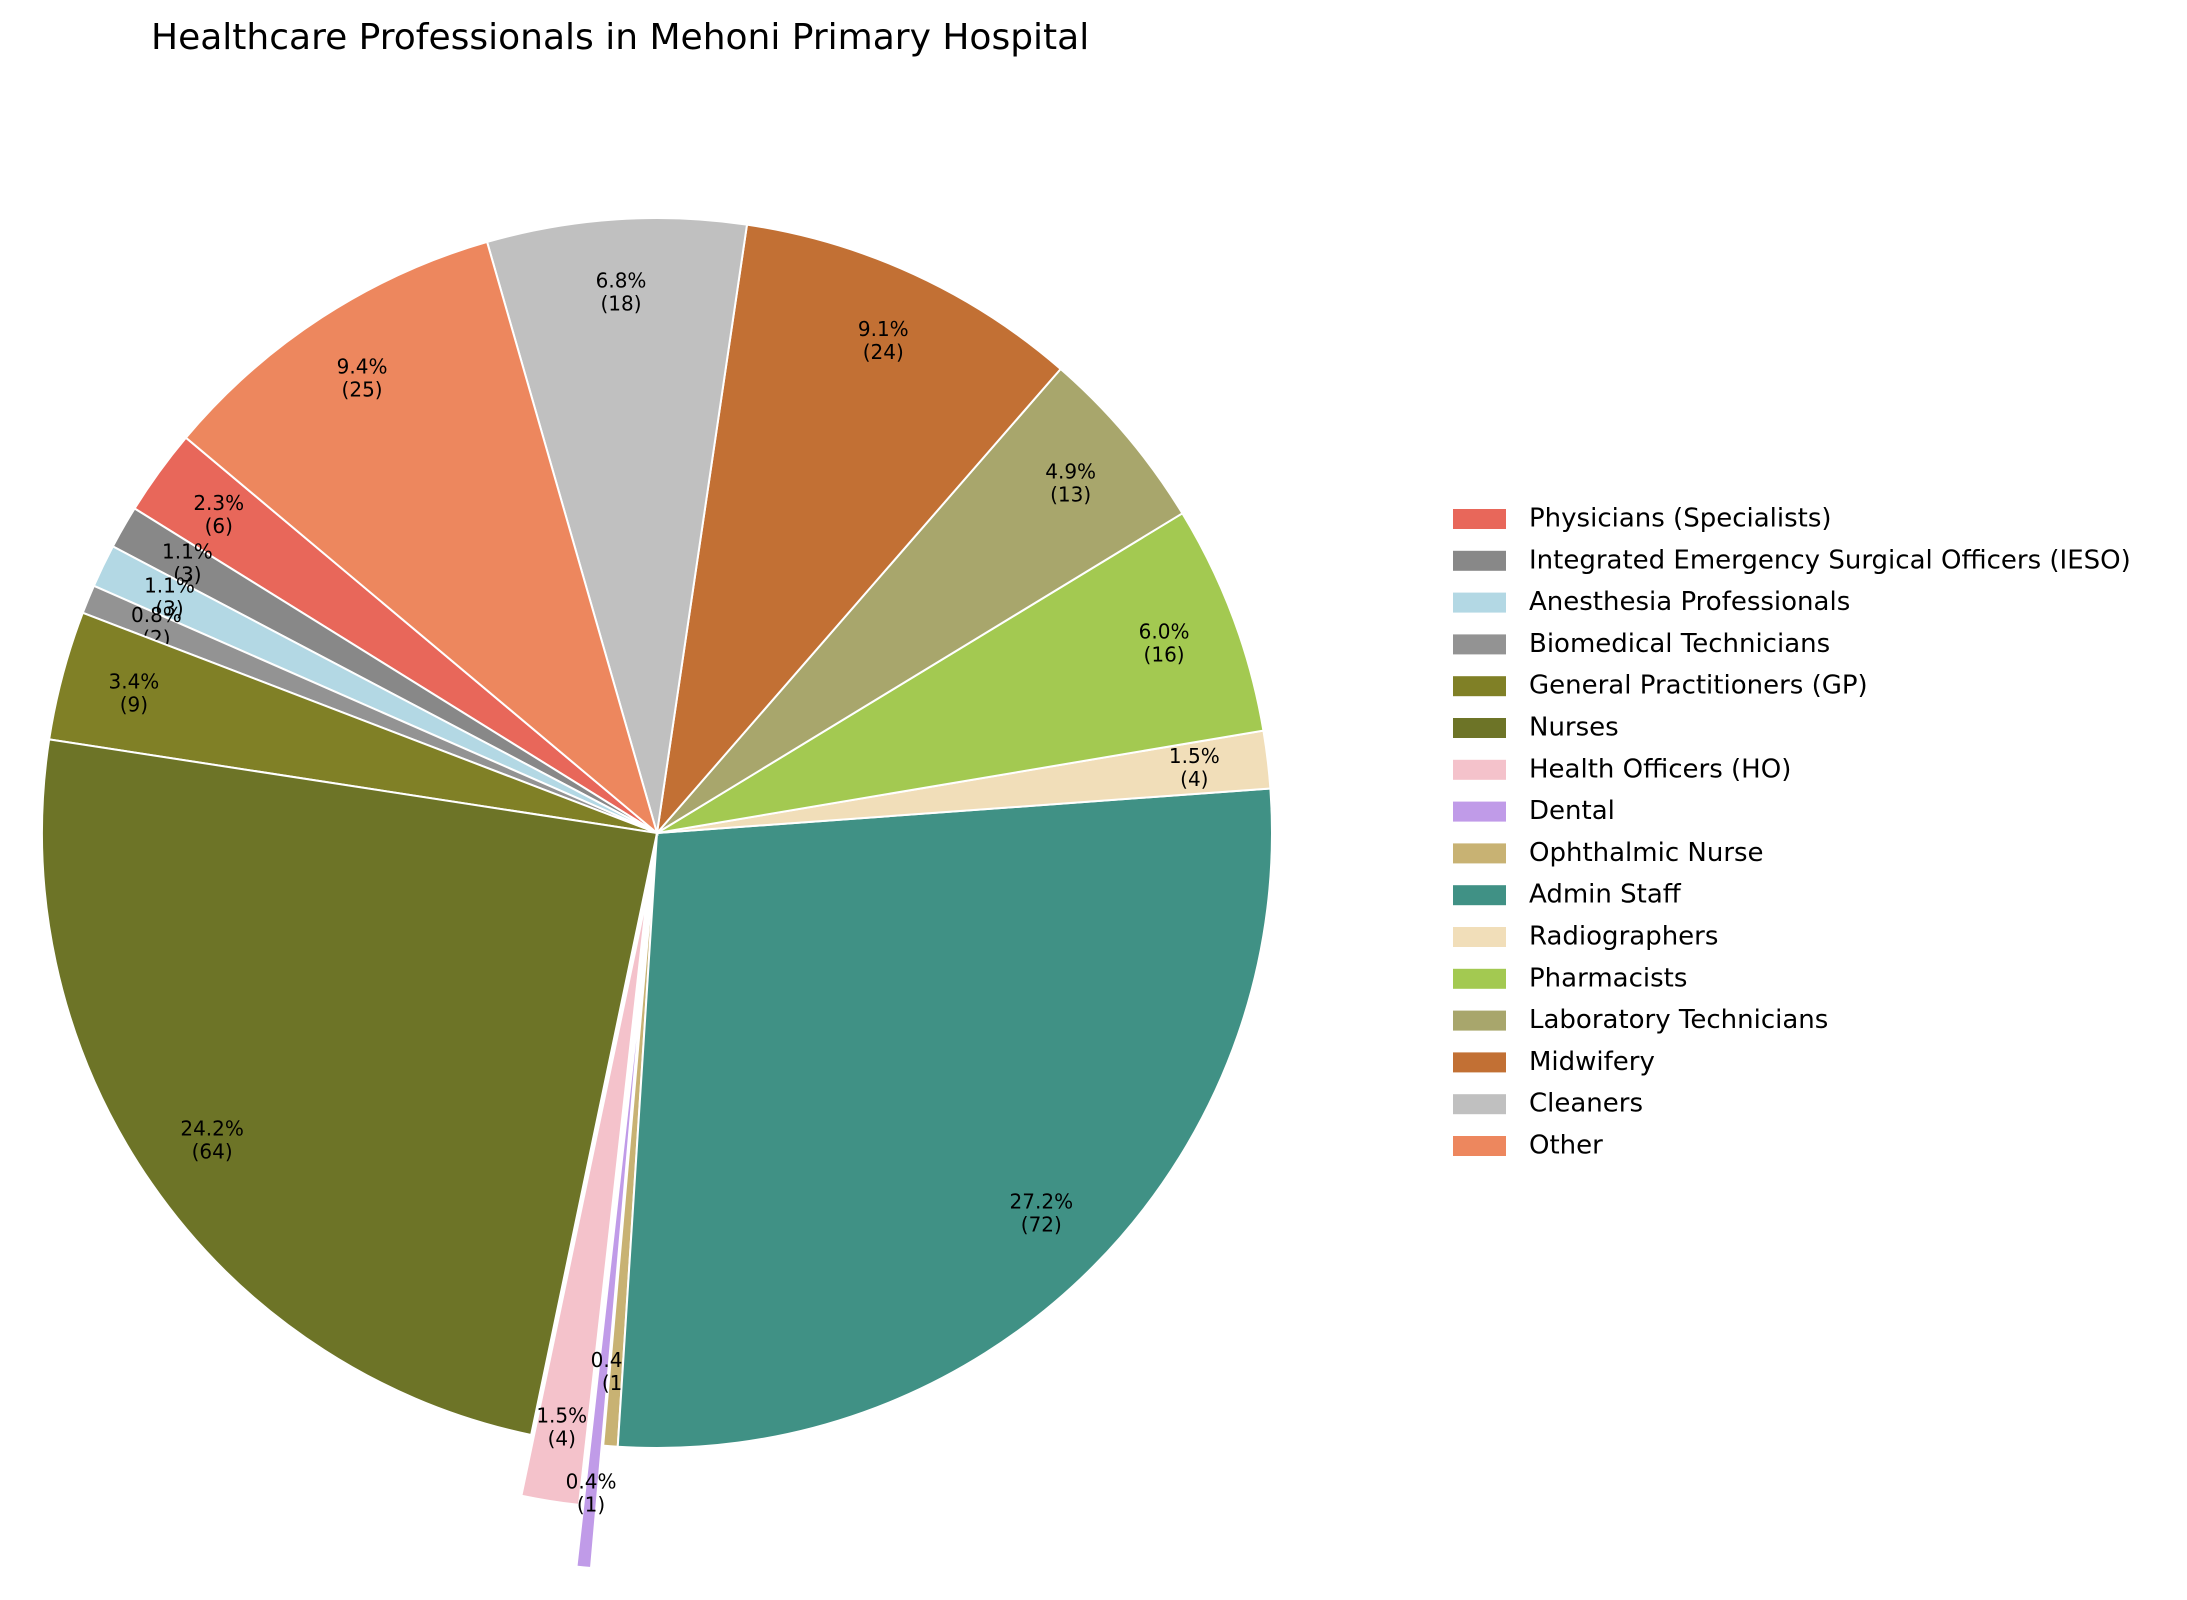  What do you see at coordinates (591, 1481) in the screenshot?
I see `percent-label: 0.4%` at bounding box center [591, 1481].